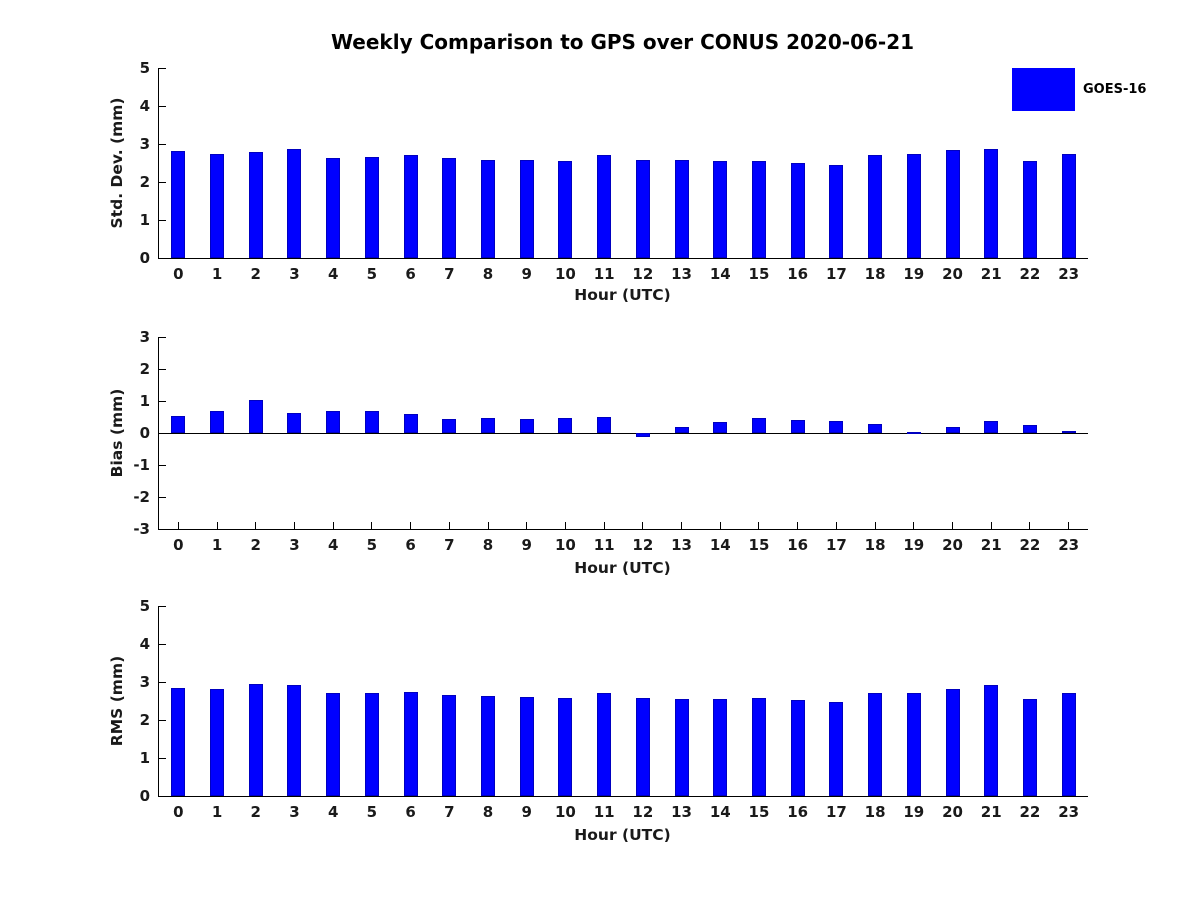 The width and height of the screenshot is (1200, 900). Describe the element at coordinates (144, 682) in the screenshot. I see `y-tick-label: 3` at that location.